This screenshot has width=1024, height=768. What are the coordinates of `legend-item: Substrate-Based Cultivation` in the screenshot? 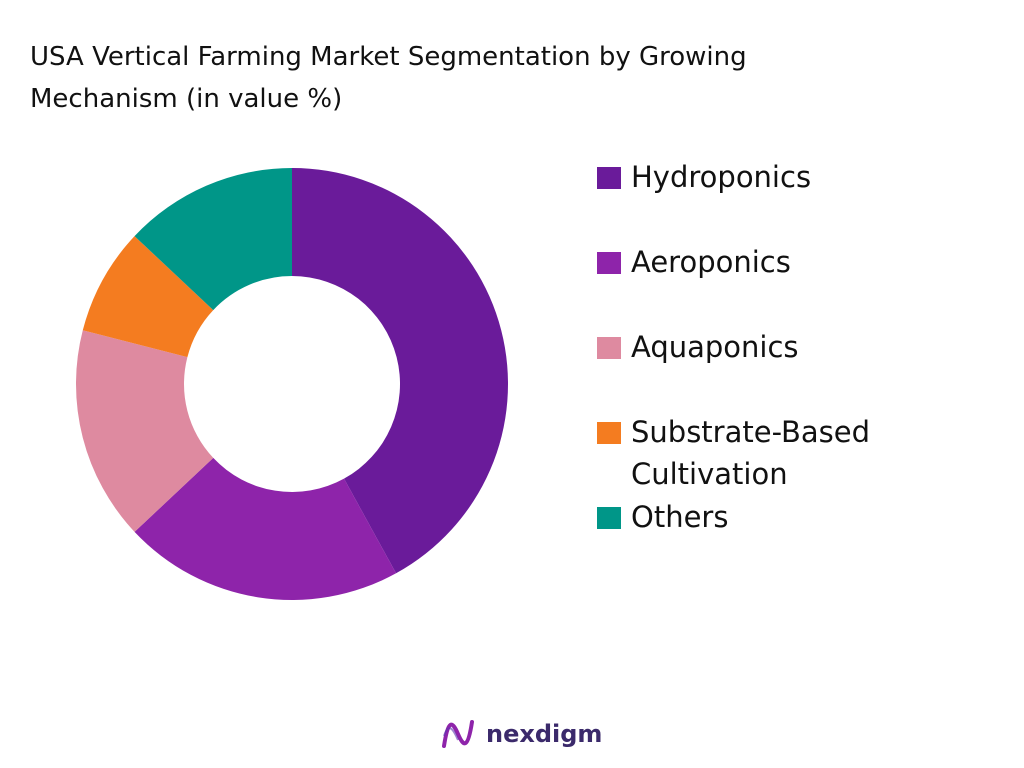 It's located at (787, 453).